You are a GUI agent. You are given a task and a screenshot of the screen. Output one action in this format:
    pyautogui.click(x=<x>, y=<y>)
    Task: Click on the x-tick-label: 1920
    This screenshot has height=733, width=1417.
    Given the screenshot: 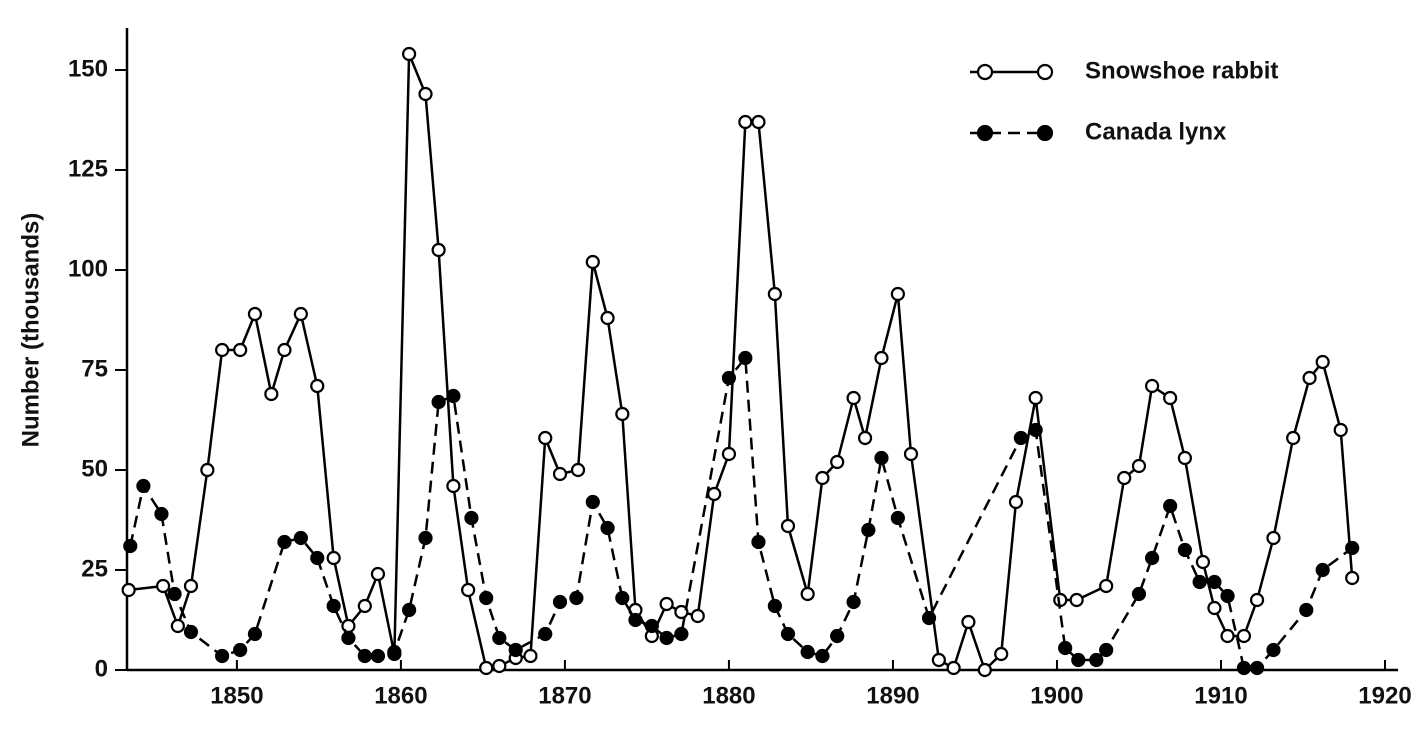 What is the action you would take?
    pyautogui.click(x=1384, y=695)
    